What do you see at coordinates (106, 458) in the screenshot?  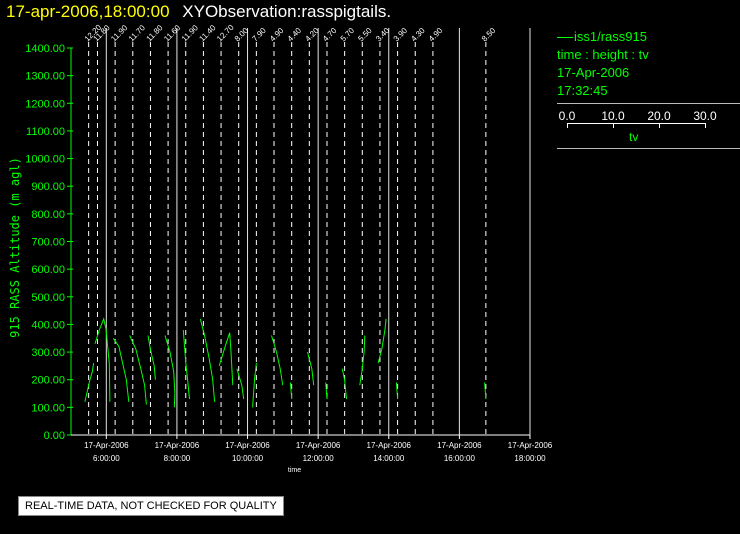 I see `x-tick-time-label: 6:00:00` at bounding box center [106, 458].